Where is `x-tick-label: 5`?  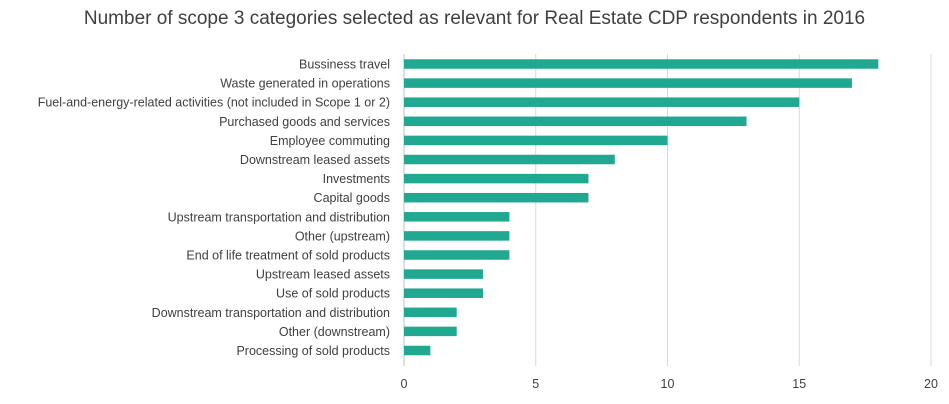
x-tick-label: 5 is located at coordinates (535, 384).